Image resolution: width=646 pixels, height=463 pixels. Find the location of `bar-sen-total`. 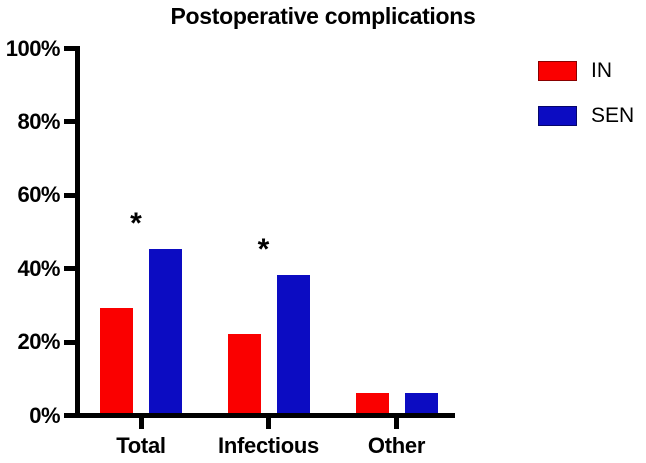

bar-sen-total is located at coordinates (165, 331).